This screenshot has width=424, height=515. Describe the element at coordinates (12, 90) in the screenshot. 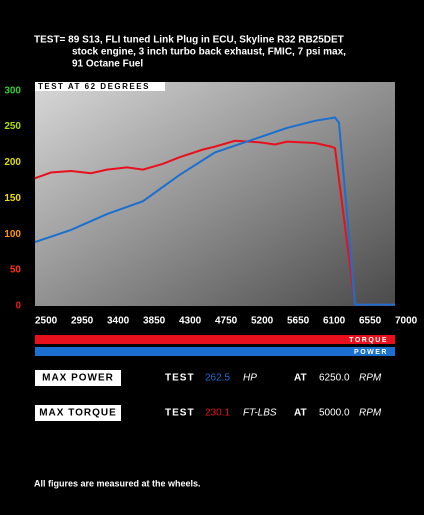

I see `y-tick-label: 300` at that location.